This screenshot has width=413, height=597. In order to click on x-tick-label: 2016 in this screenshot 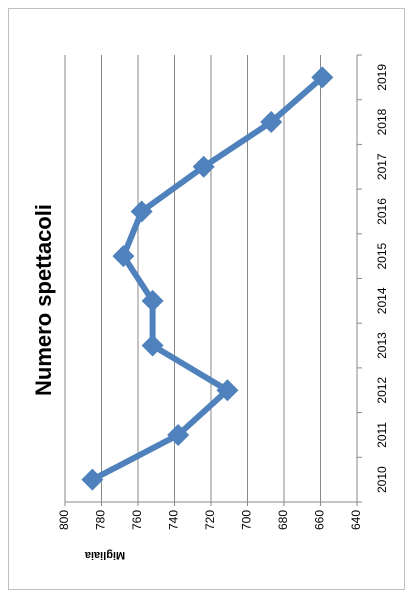, I will do `click(382, 211)`.